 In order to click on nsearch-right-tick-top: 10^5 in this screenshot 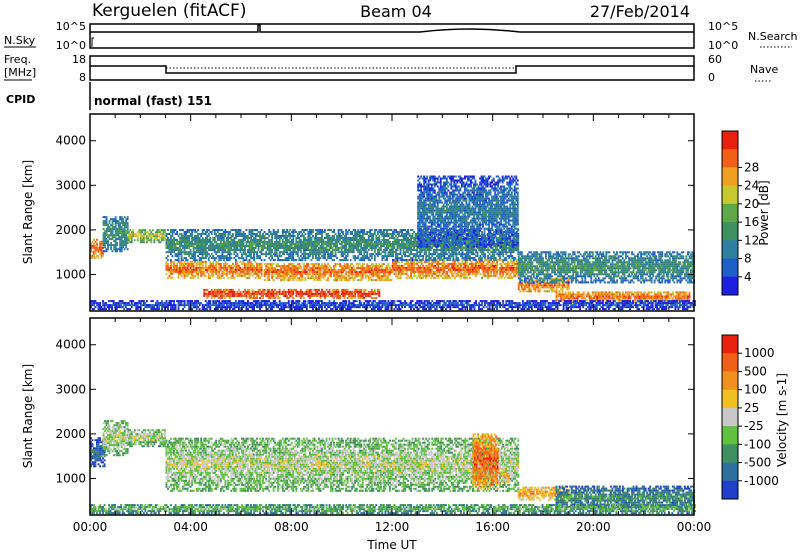, I will do `click(723, 26)`.